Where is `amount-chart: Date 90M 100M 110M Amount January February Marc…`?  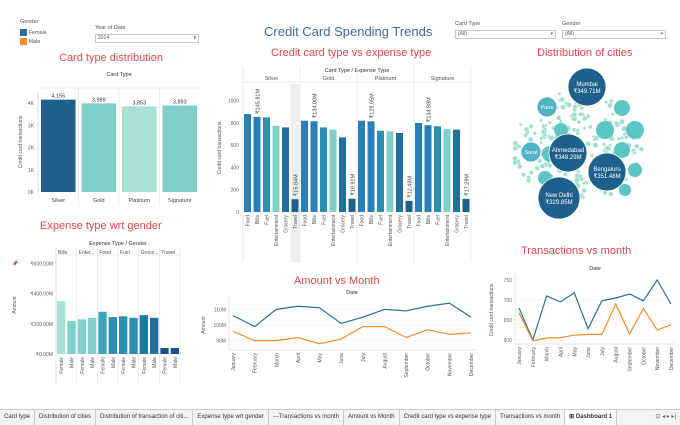
amount-chart: Date 90M 100M 110M Amount January February Marc… is located at coordinates (338, 334).